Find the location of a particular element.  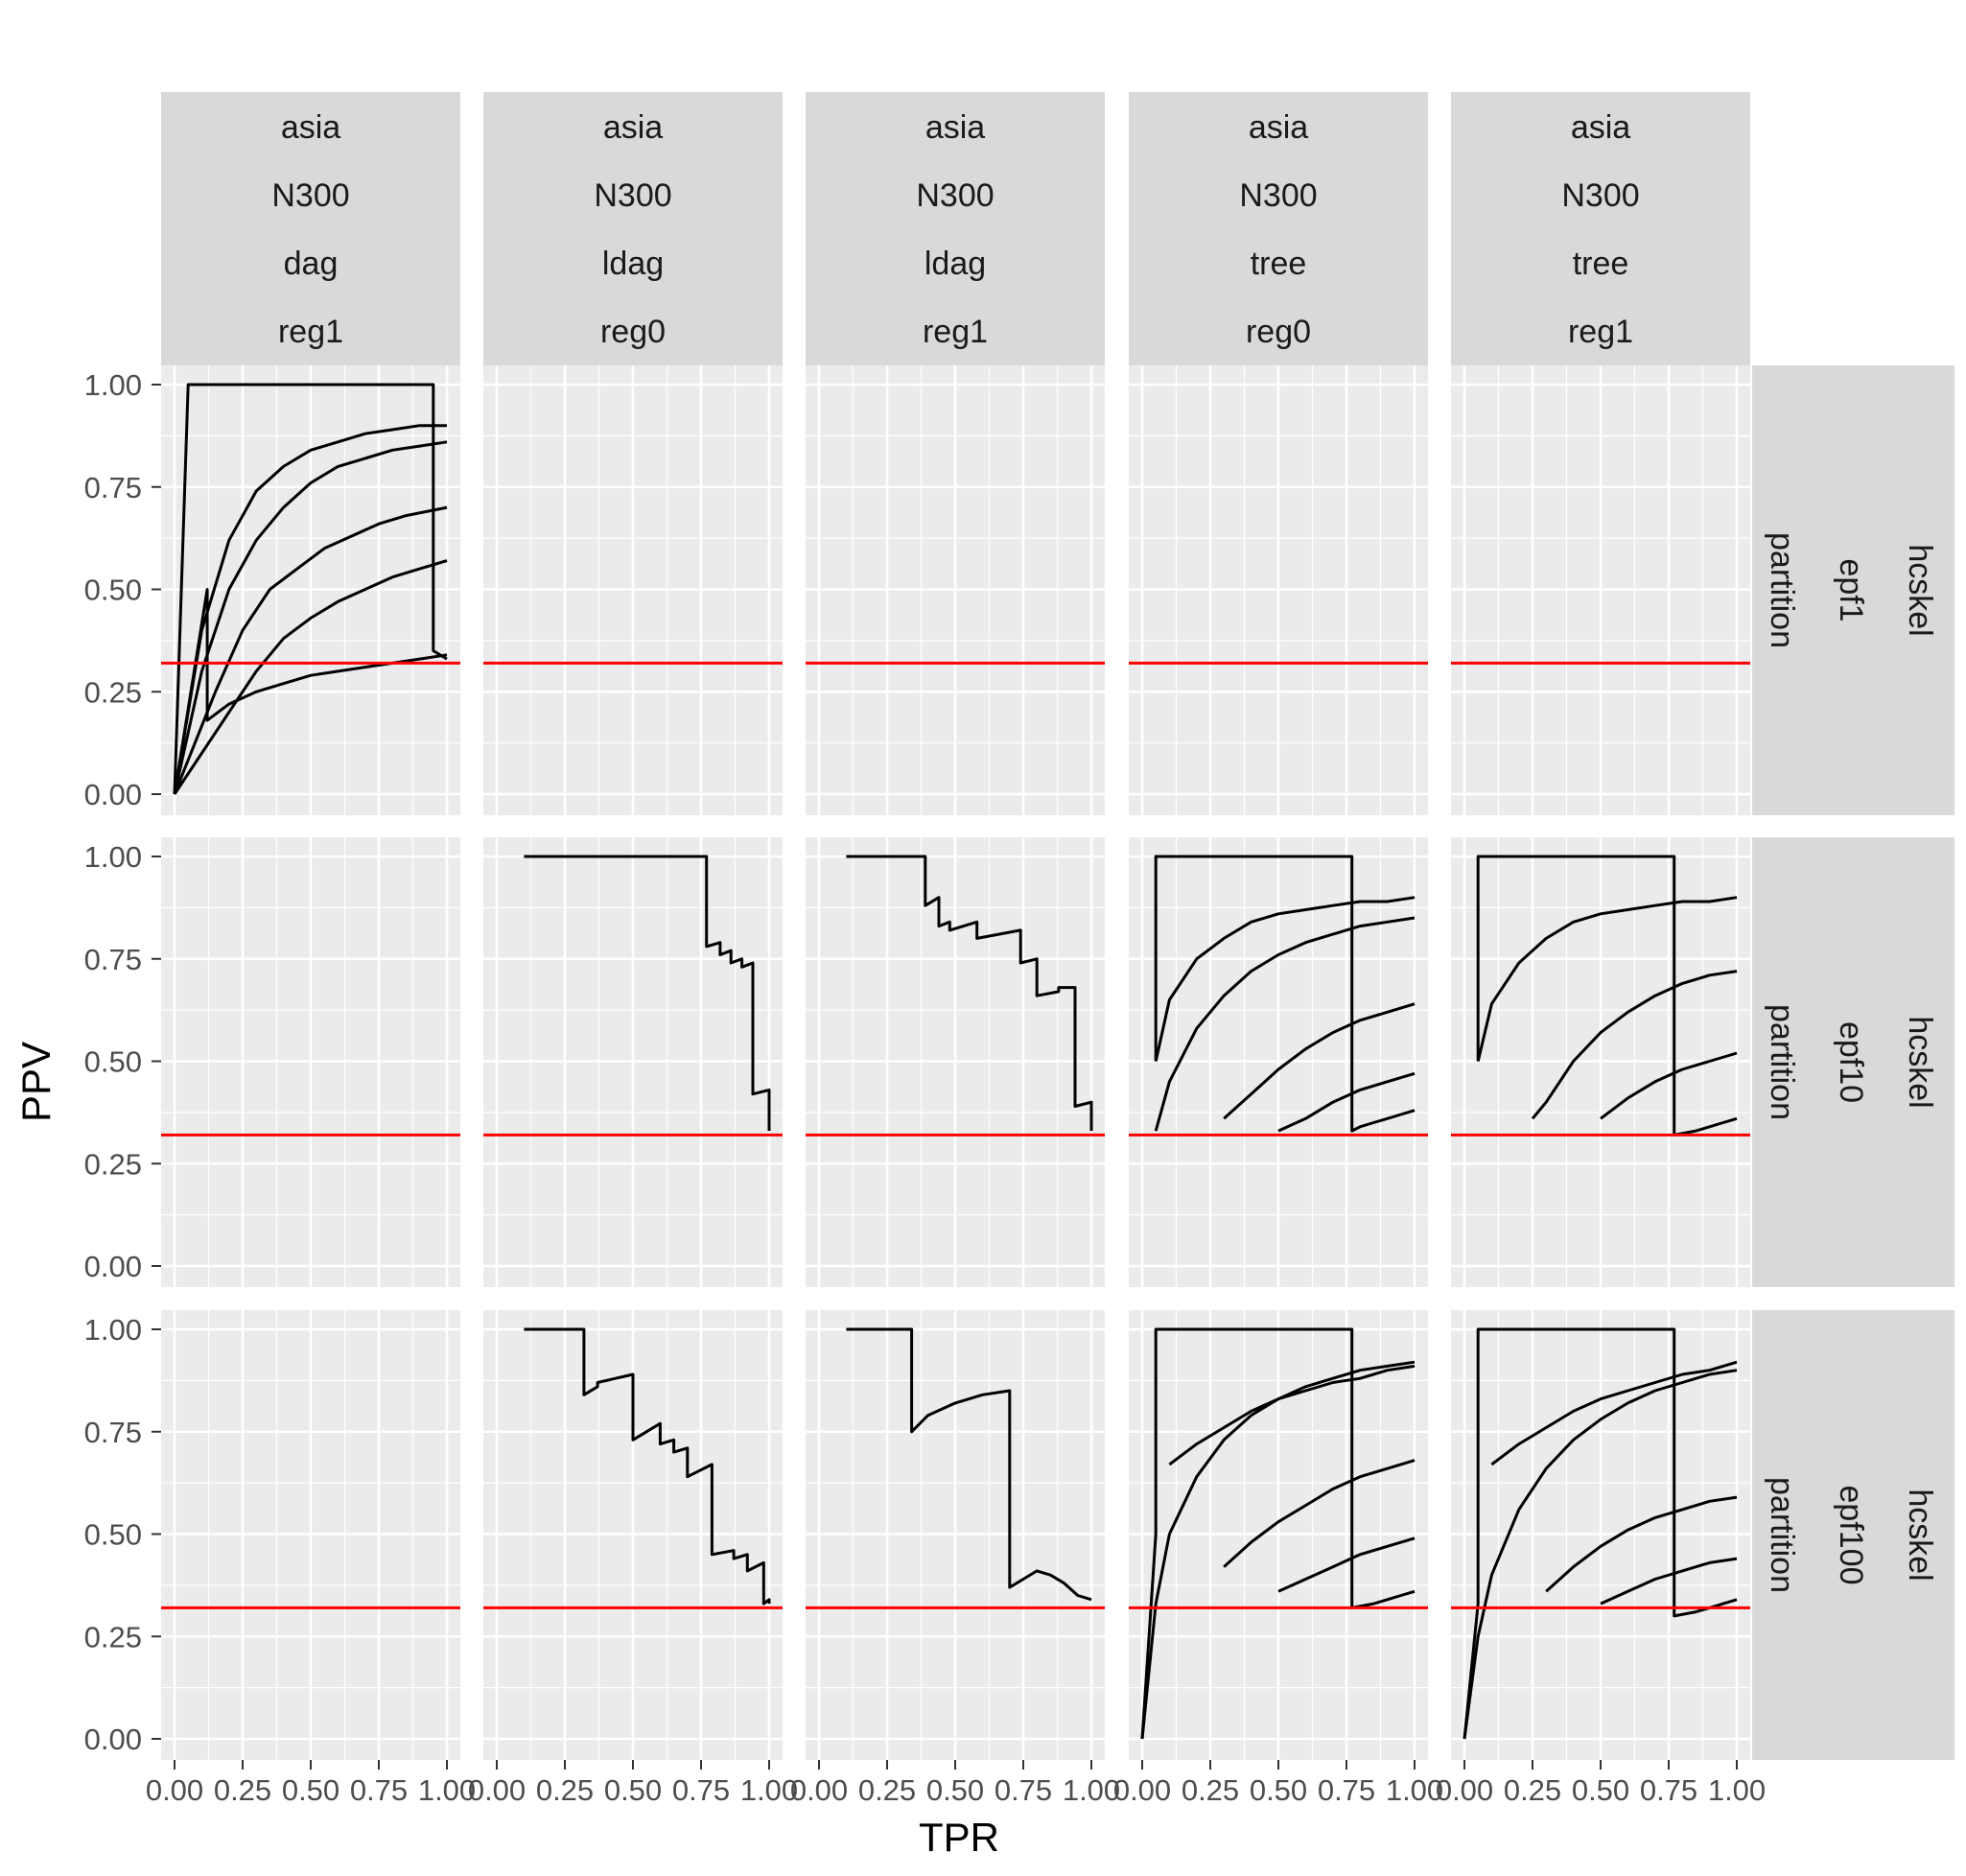

row-facet-label: epf1 is located at coordinates (1851, 589).